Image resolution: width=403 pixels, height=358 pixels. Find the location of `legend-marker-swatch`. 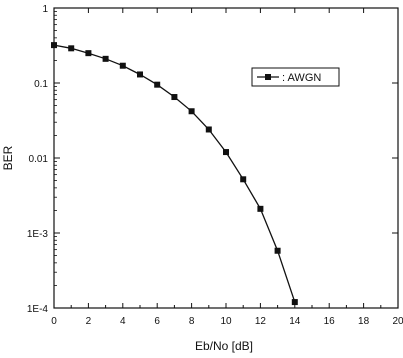

legend-marker-swatch is located at coordinates (268, 77).